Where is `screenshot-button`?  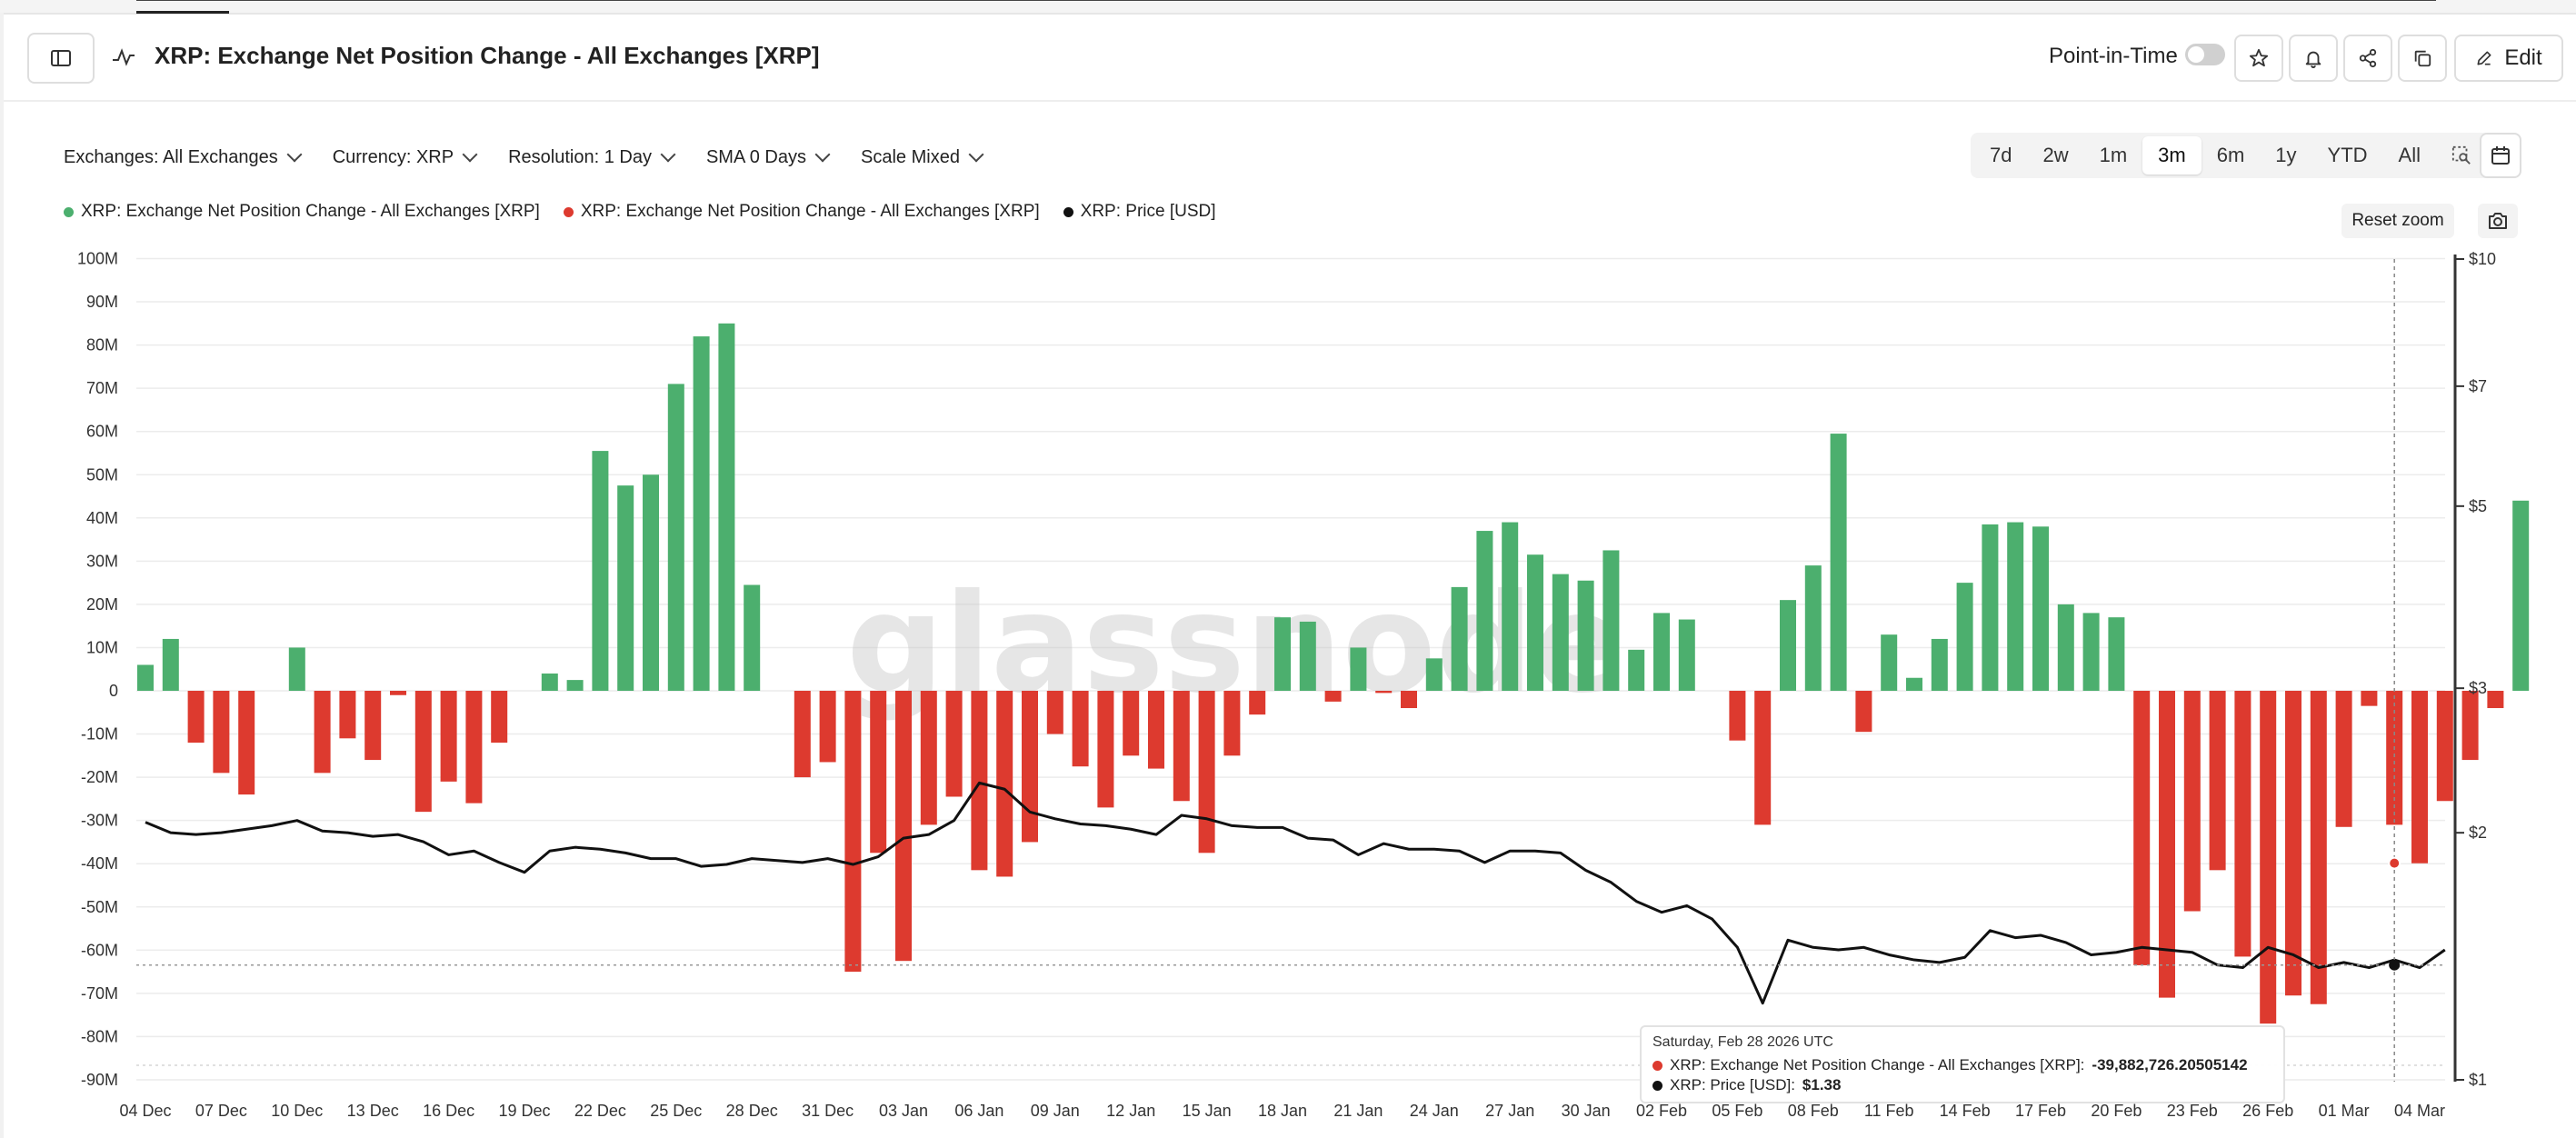 screenshot-button is located at coordinates (2498, 221).